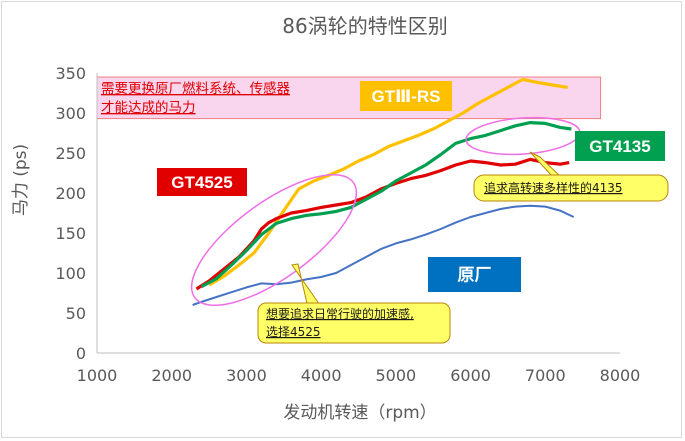 The image size is (685, 441). Describe the element at coordinates (70, 113) in the screenshot. I see `y-tick-label: 300` at that location.